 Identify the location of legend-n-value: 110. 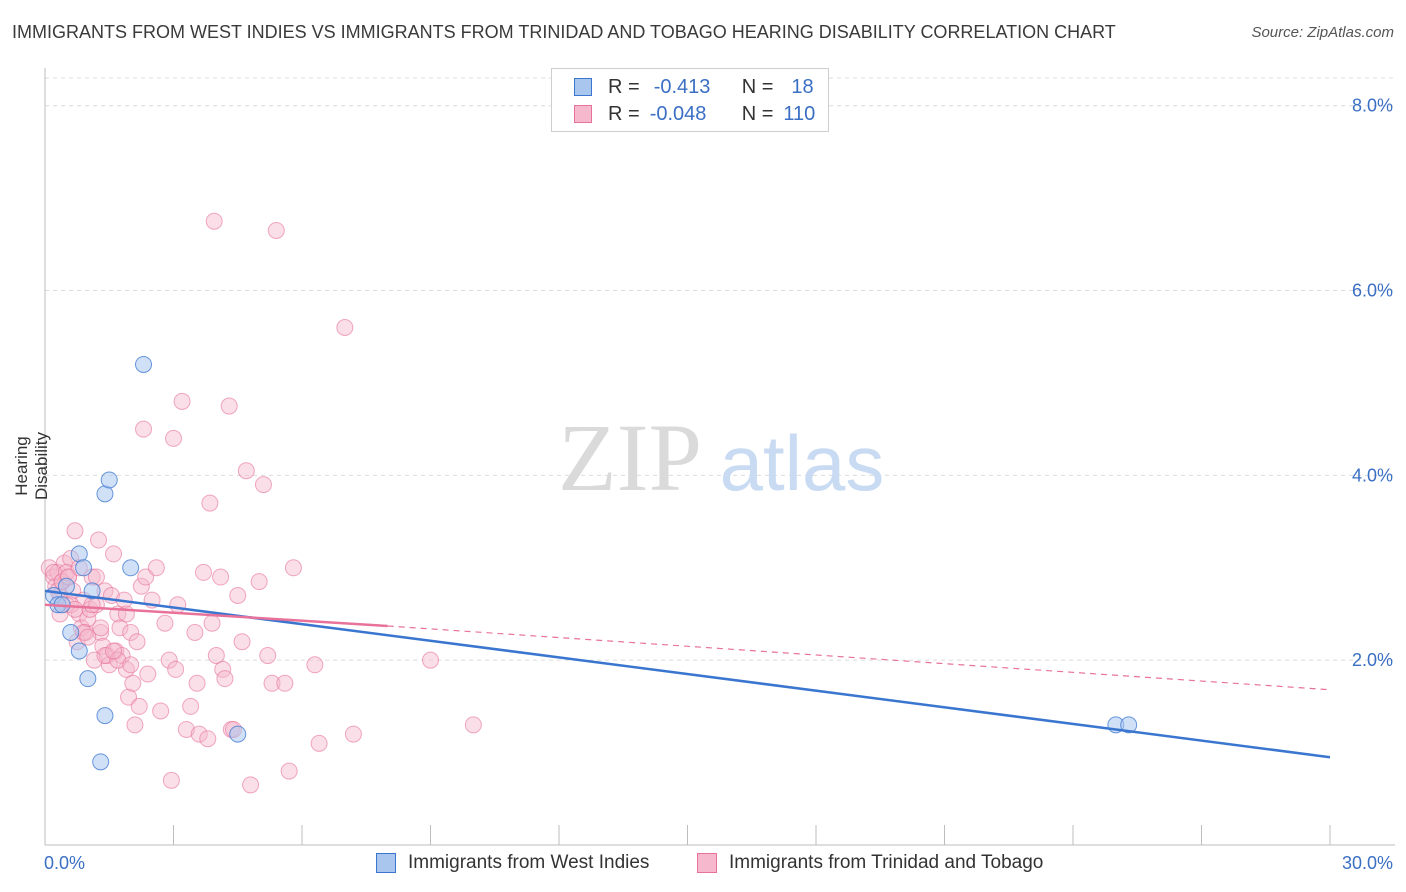
(799, 113).